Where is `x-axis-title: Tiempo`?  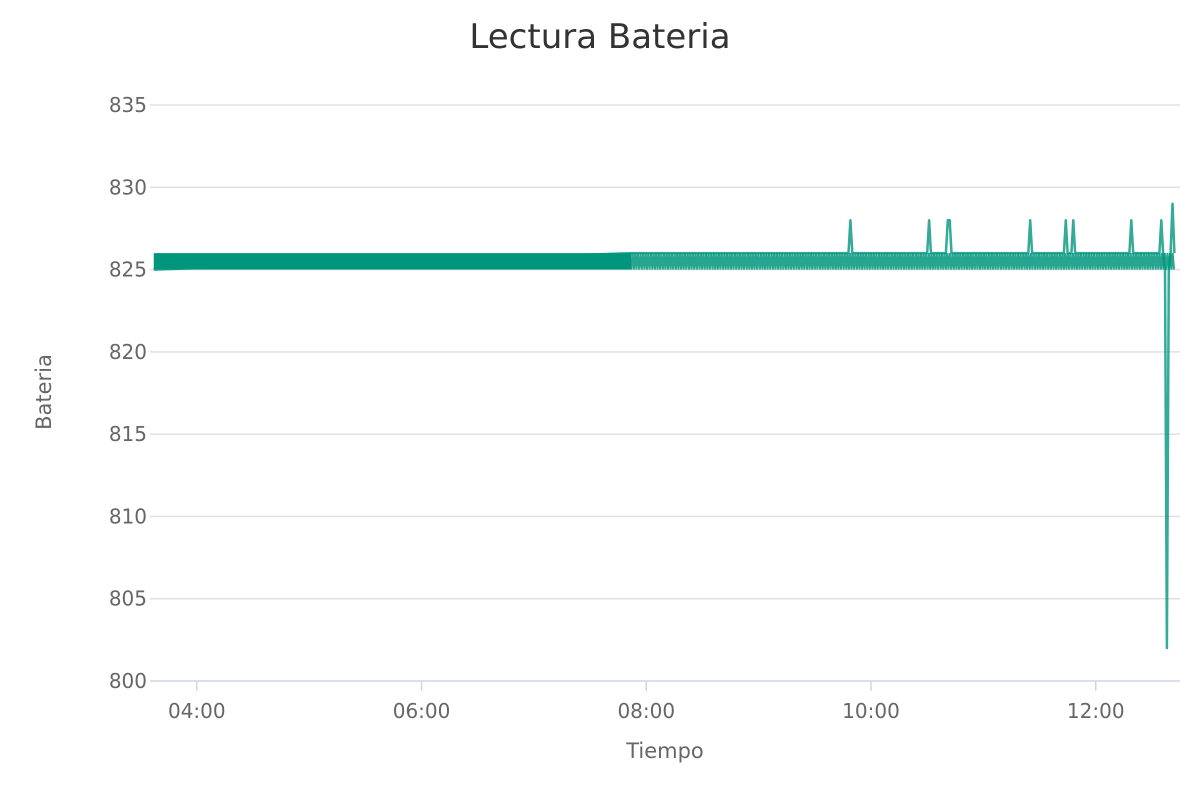 x-axis-title: Tiempo is located at coordinates (664, 751).